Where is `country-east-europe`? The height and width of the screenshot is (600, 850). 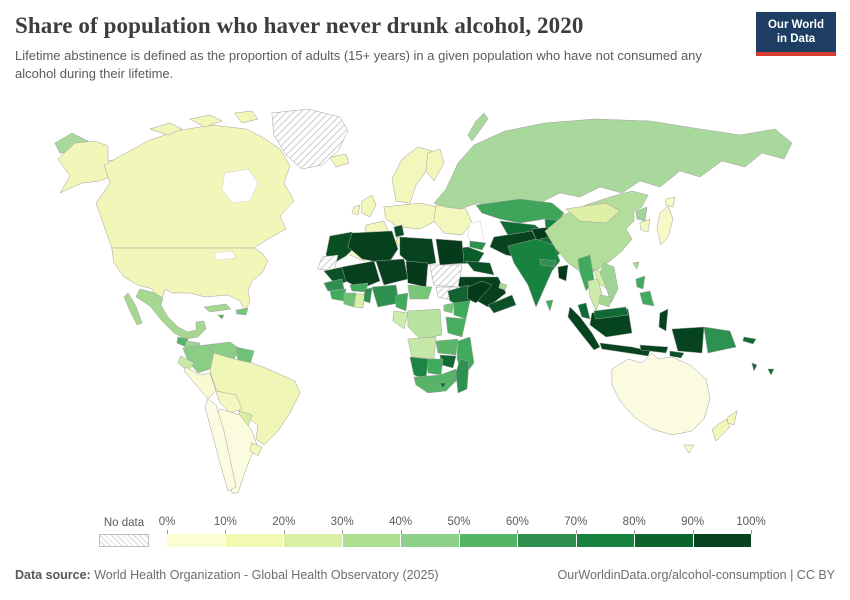
country-east-europe is located at coordinates (453, 220).